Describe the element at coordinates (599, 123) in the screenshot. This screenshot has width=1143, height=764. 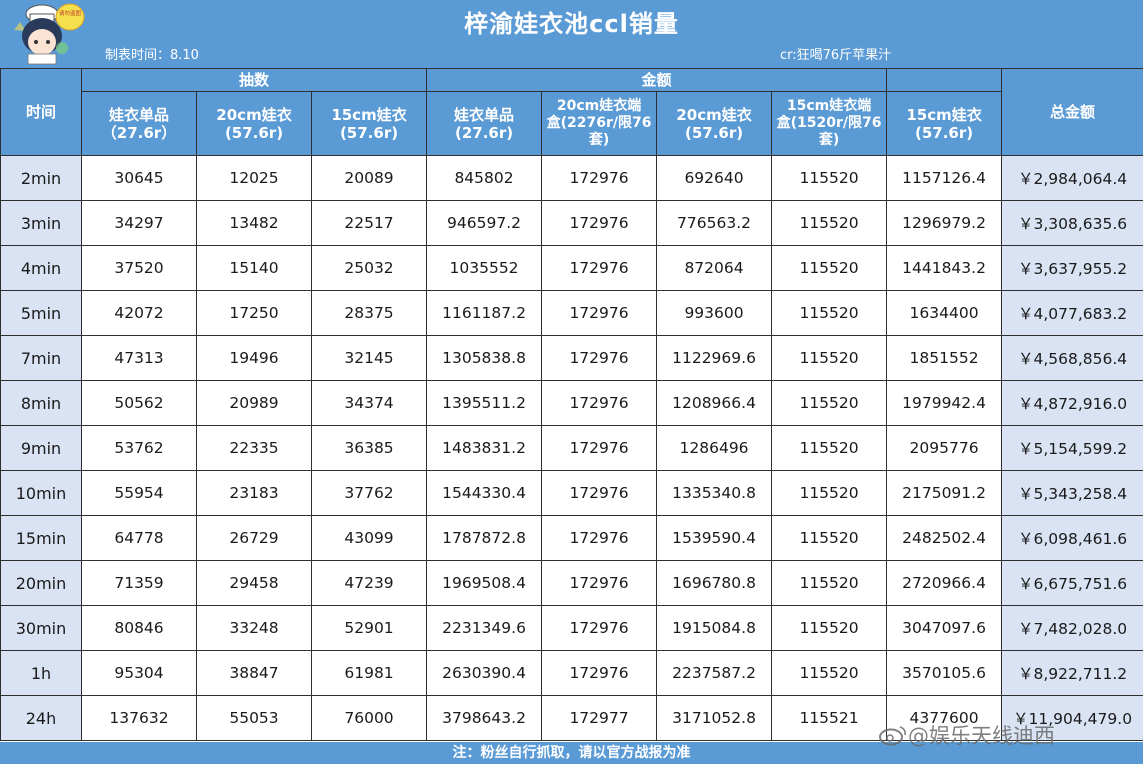
I see `header-col-4: 20cm娃衣端 盒(2276r/限76 套)` at that location.